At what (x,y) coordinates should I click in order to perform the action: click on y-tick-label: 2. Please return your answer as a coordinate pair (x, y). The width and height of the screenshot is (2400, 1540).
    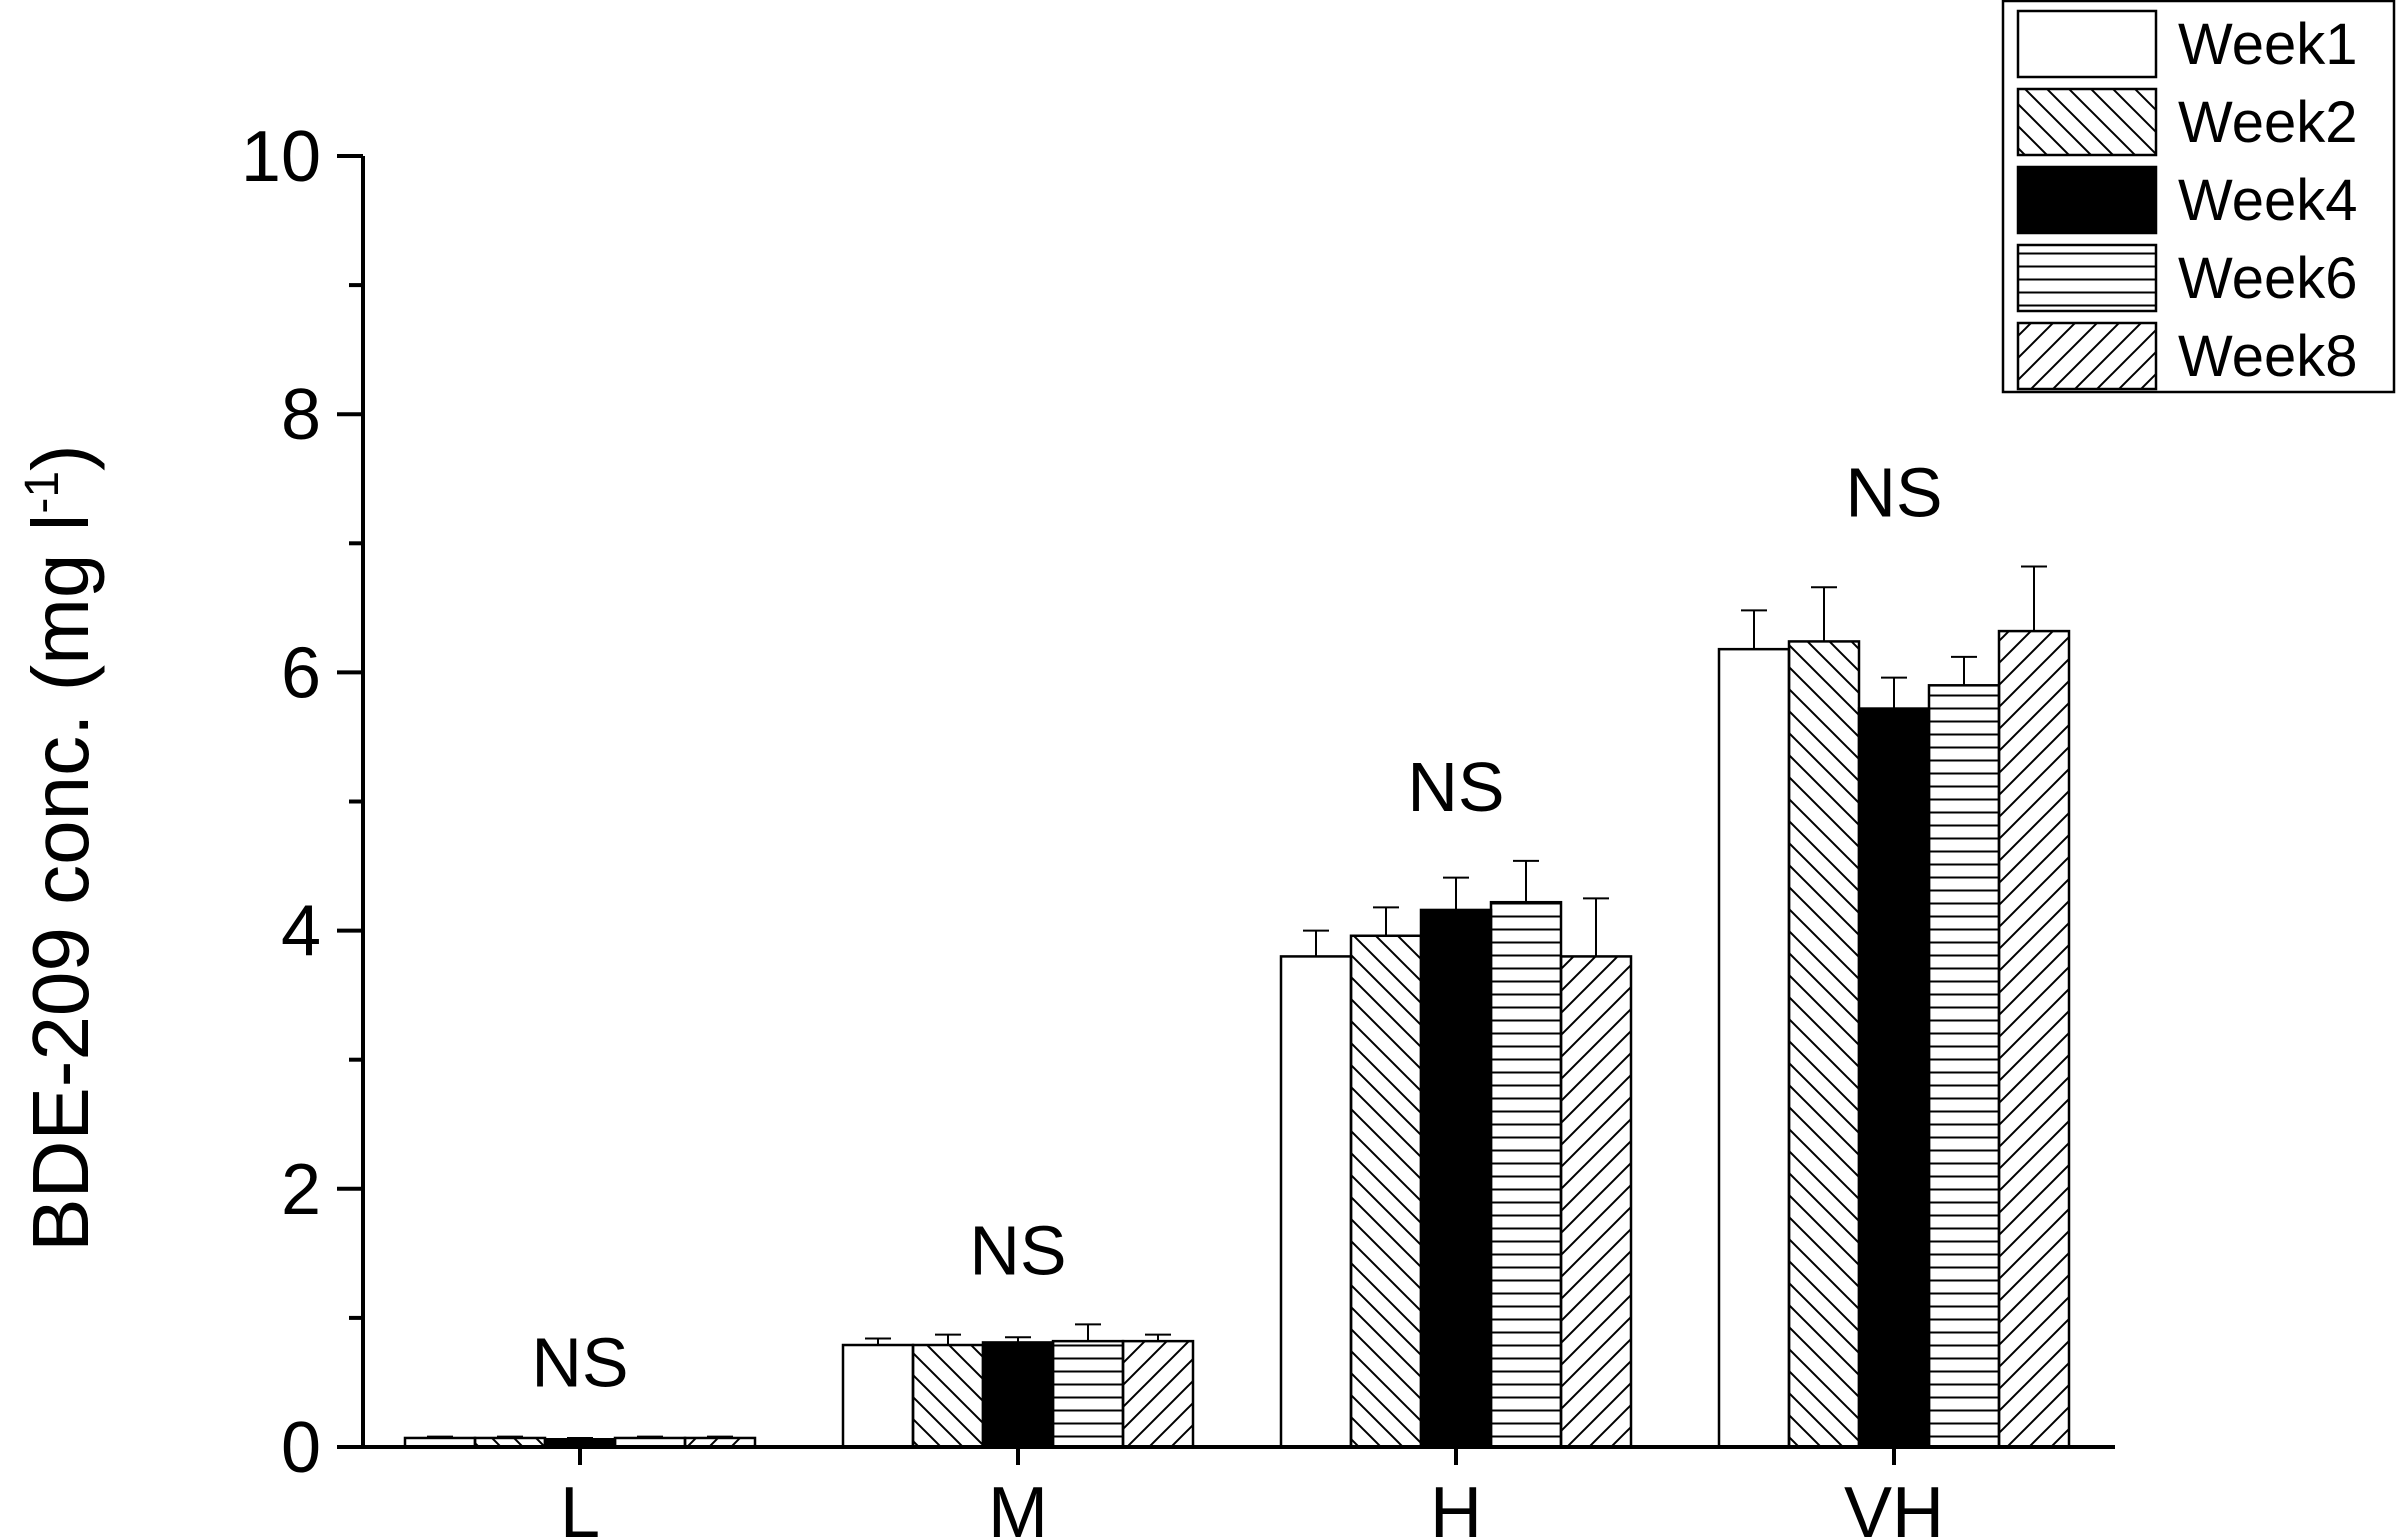
    Looking at the image, I should click on (301, 1190).